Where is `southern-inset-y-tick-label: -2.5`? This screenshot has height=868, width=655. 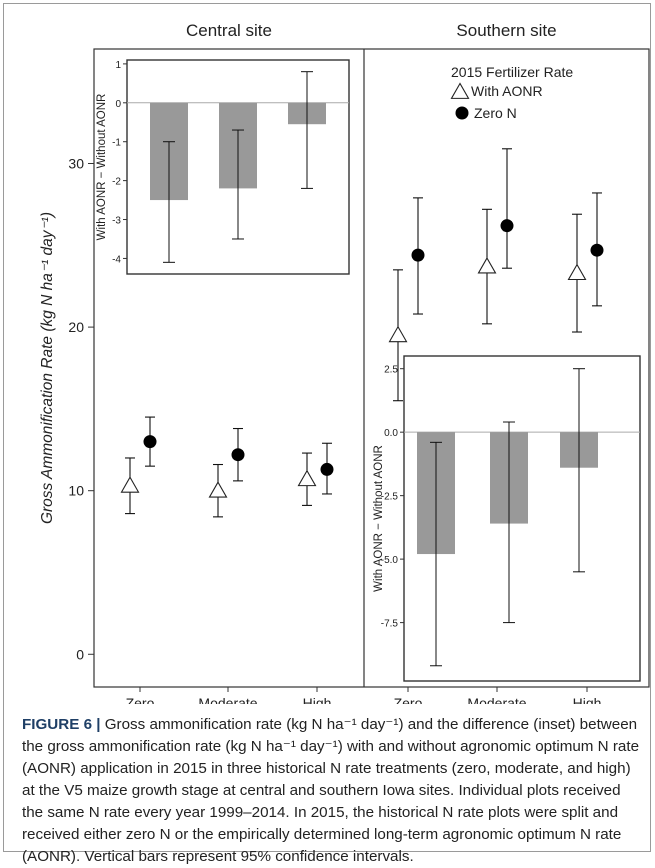 southern-inset-y-tick-label: -2.5 is located at coordinates (390, 497).